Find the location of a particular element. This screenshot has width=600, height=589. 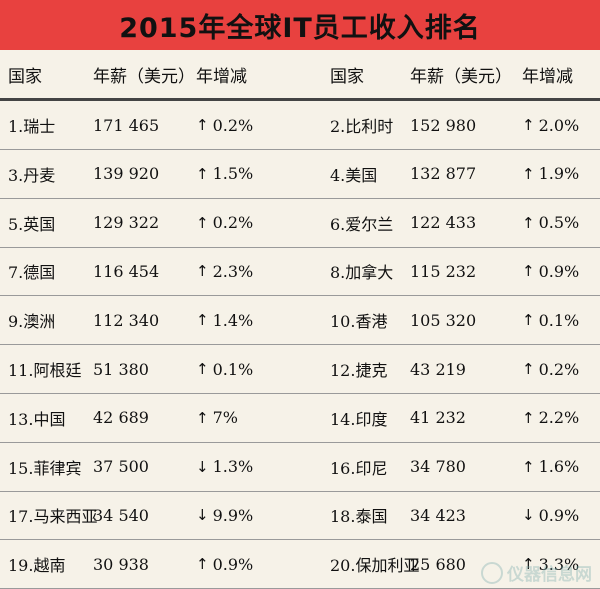

change-value: 1.3% is located at coordinates (233, 467).